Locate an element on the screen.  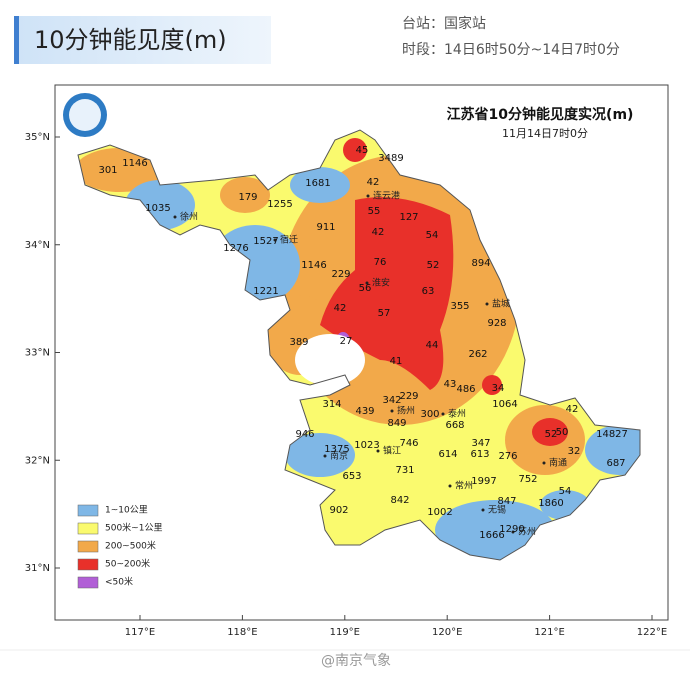
lon-label: 117°E is located at coordinates (140, 632).